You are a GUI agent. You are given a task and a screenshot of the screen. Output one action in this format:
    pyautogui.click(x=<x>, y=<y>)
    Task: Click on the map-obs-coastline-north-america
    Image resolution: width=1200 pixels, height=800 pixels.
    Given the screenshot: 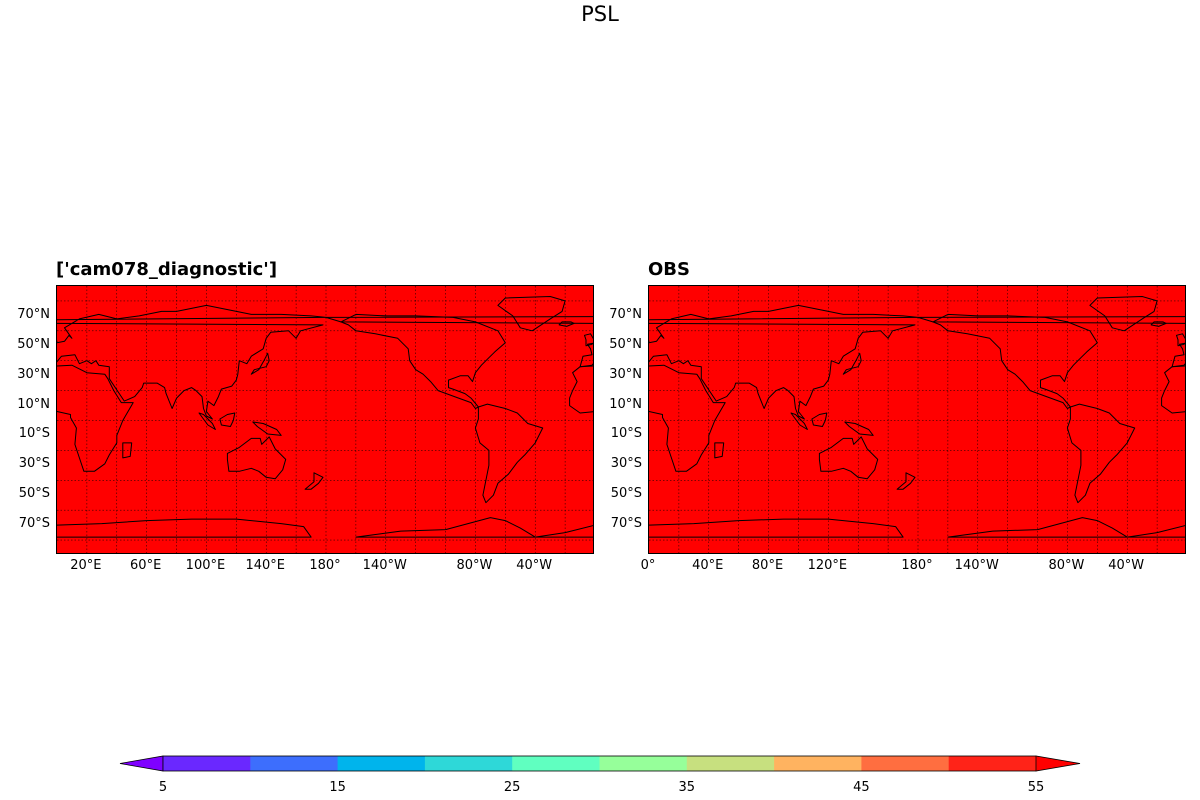 What is the action you would take?
    pyautogui.click(x=1015, y=361)
    